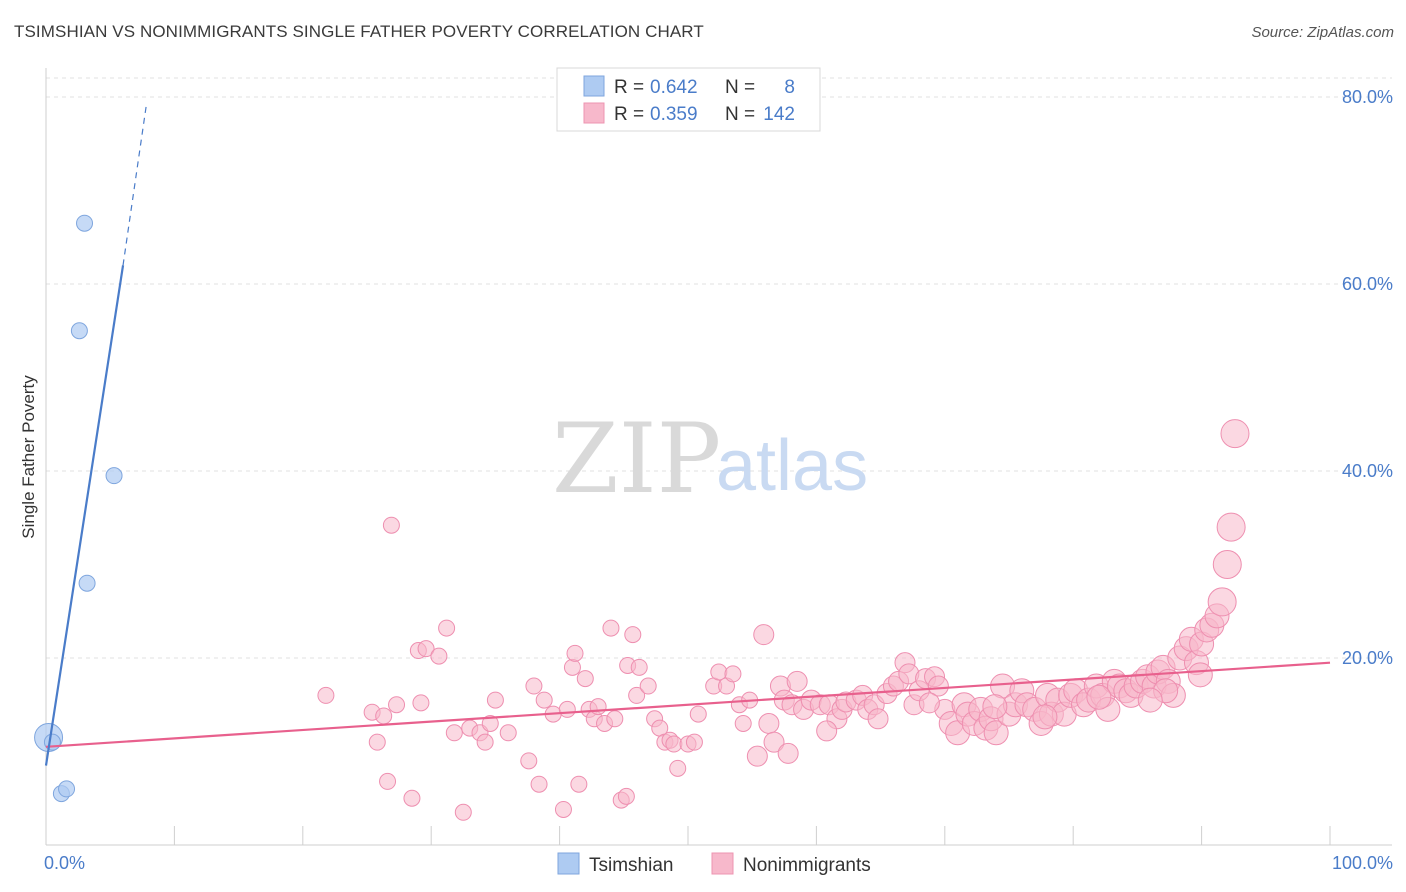  What do you see at coordinates (1367, 284) in the screenshot?
I see `y-tick-label: 60.0%` at bounding box center [1367, 284].